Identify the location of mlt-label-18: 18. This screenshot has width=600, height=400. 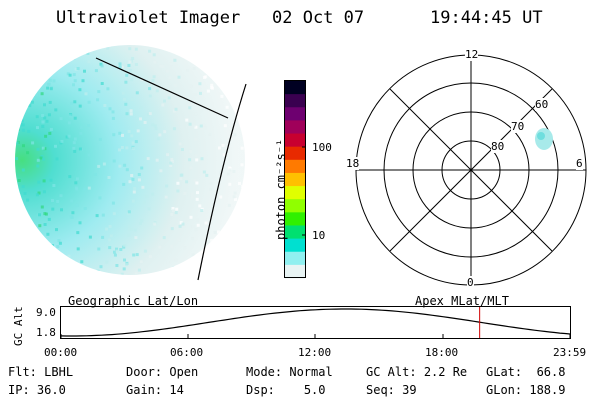
(353, 163).